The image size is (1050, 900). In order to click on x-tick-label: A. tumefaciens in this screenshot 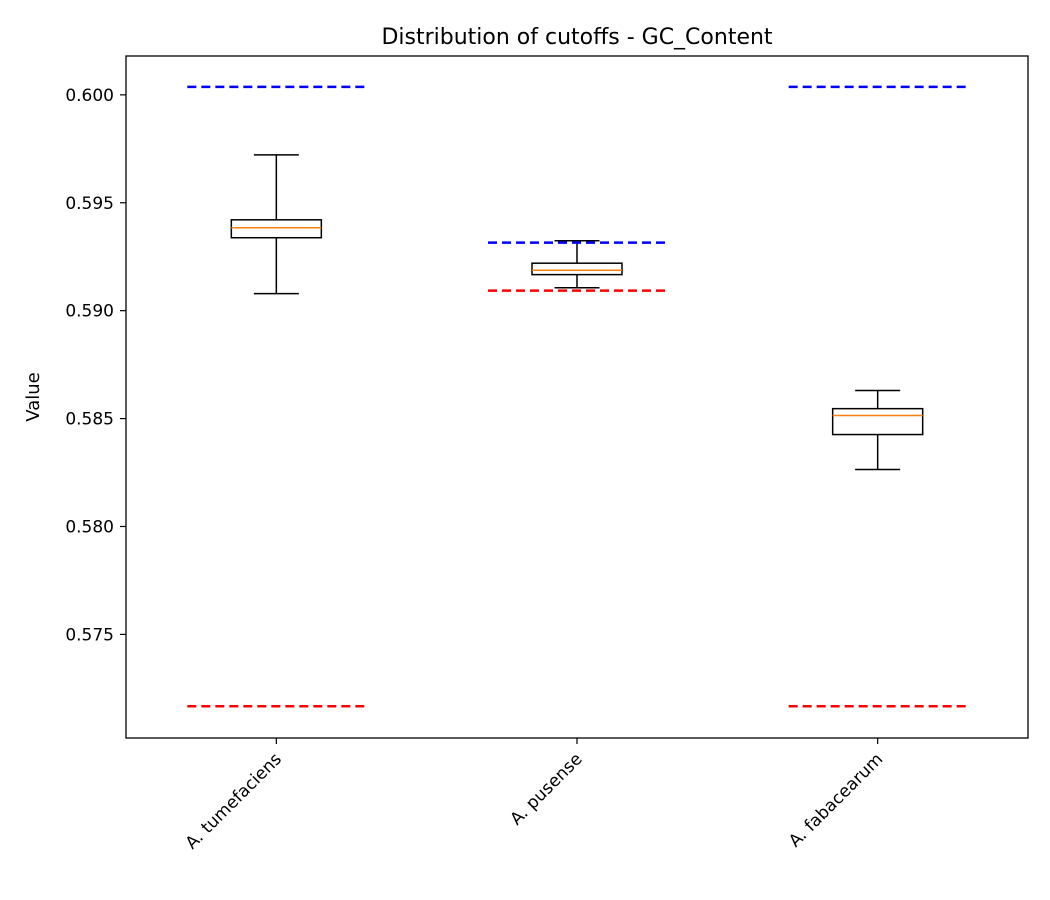, I will do `click(234, 801)`.